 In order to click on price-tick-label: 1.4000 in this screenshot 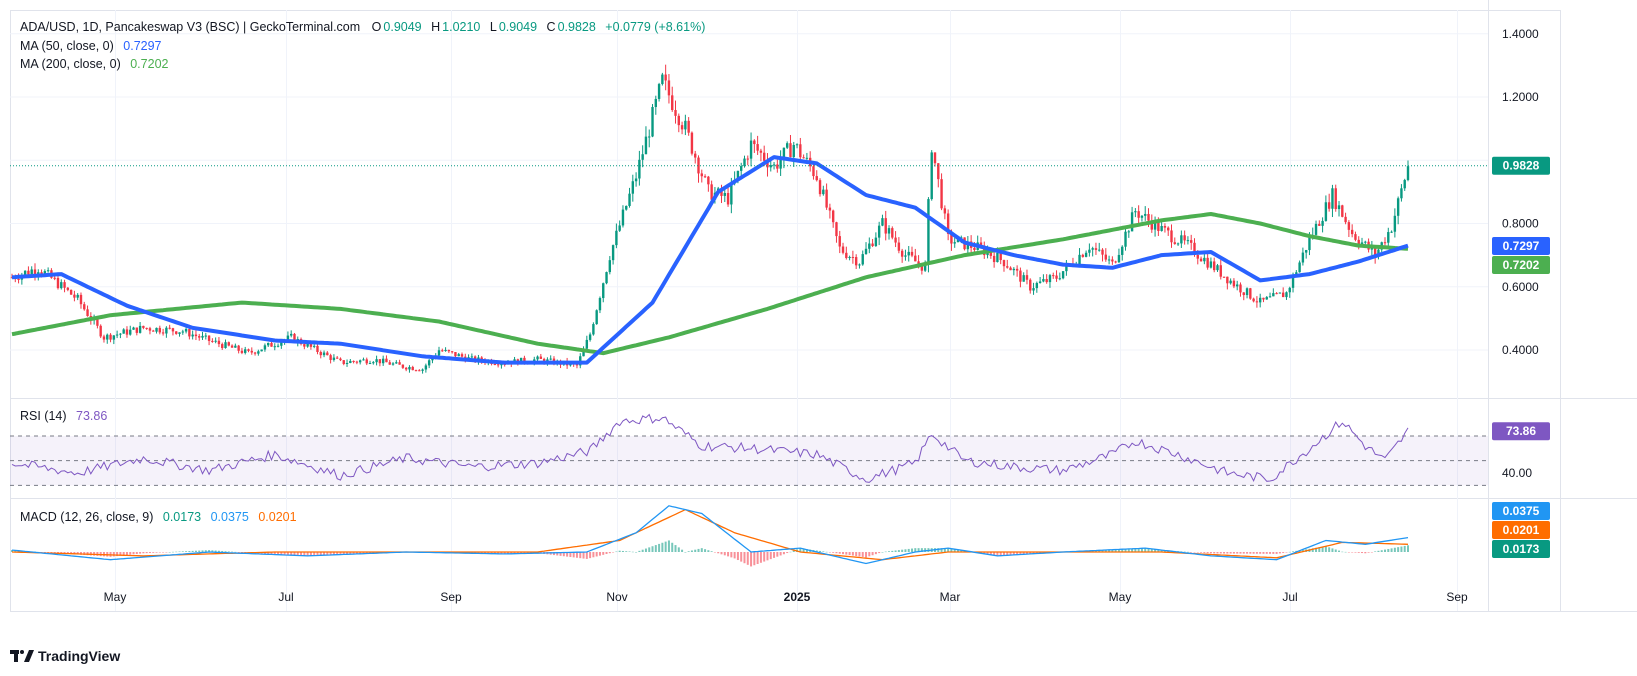, I will do `click(1520, 34)`.